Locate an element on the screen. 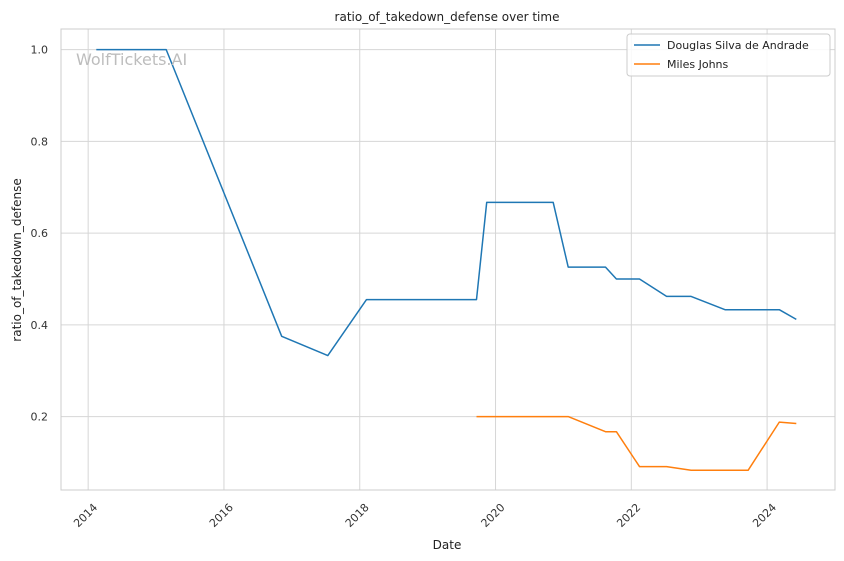 The width and height of the screenshot is (844, 561). x-axis-label: Date is located at coordinates (447, 545).